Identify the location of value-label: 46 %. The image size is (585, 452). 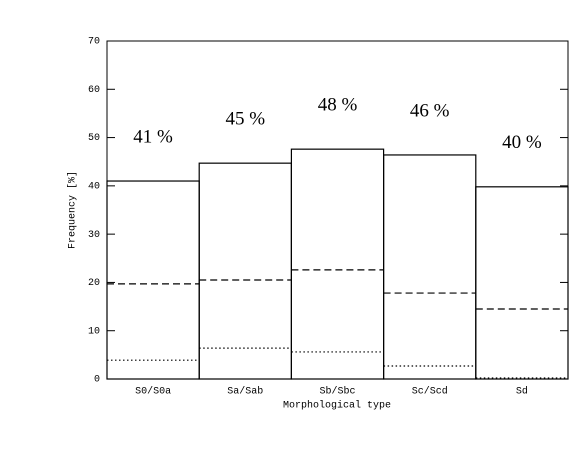
(430, 110).